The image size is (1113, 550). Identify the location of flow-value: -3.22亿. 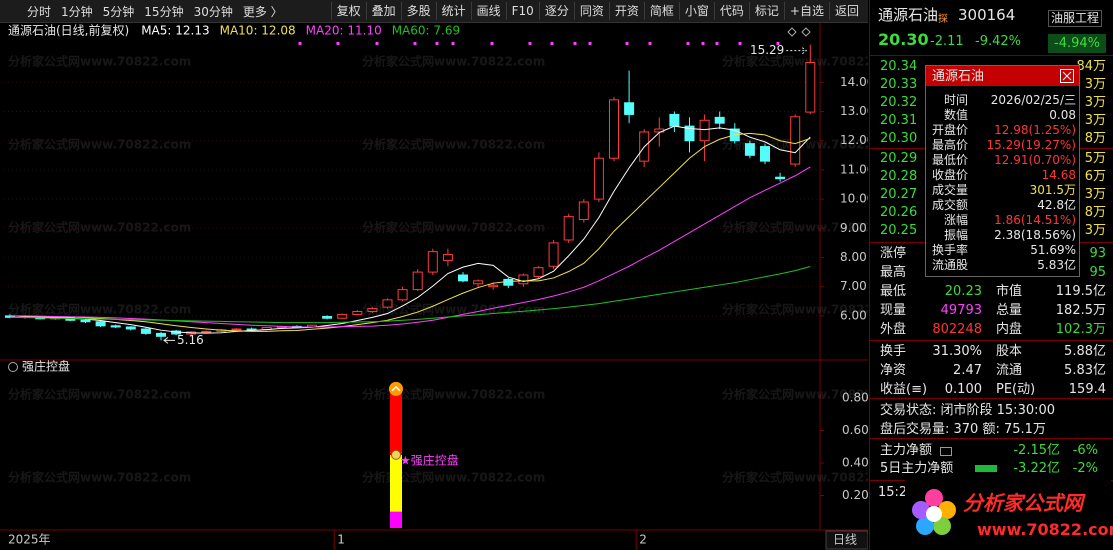
(1036, 468).